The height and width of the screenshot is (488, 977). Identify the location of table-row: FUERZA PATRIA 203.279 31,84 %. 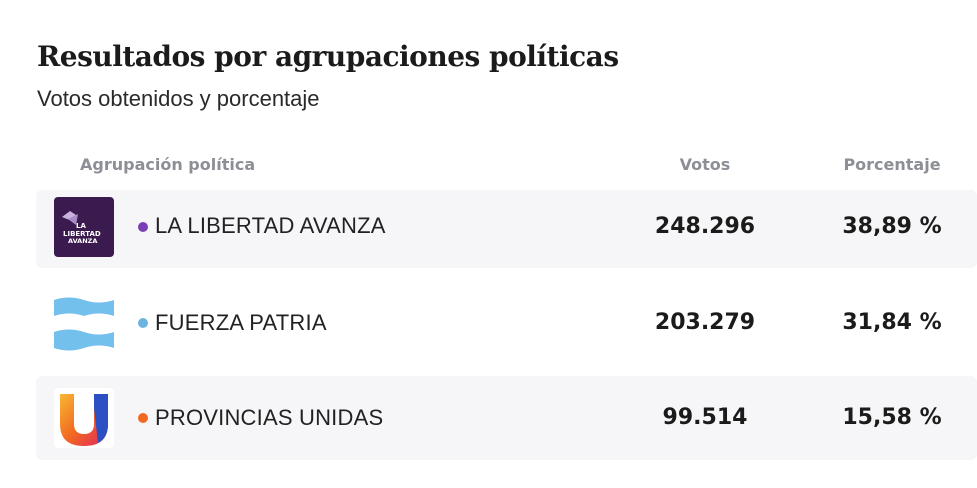
(506, 323).